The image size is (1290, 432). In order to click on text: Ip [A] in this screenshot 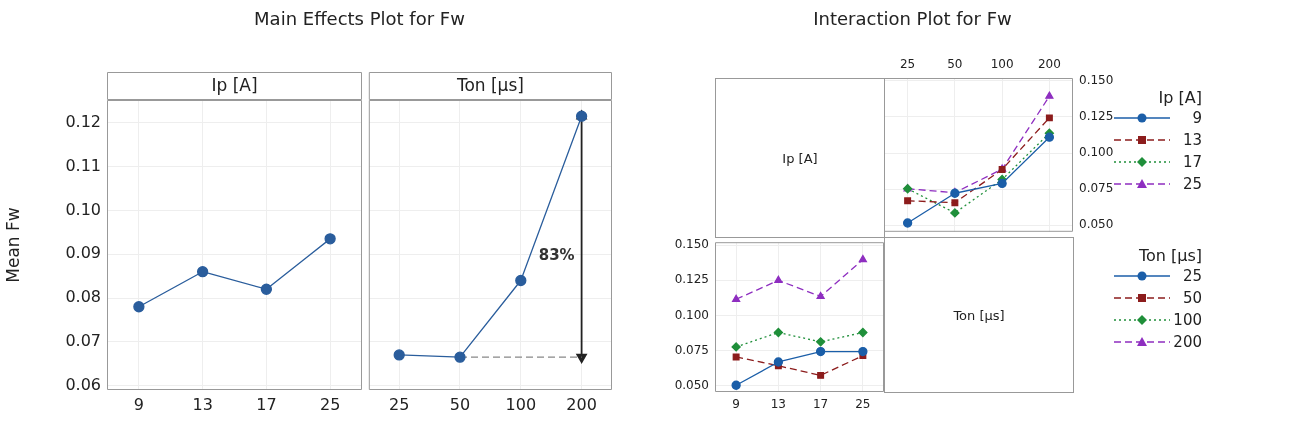, I will do `click(800, 158)`.